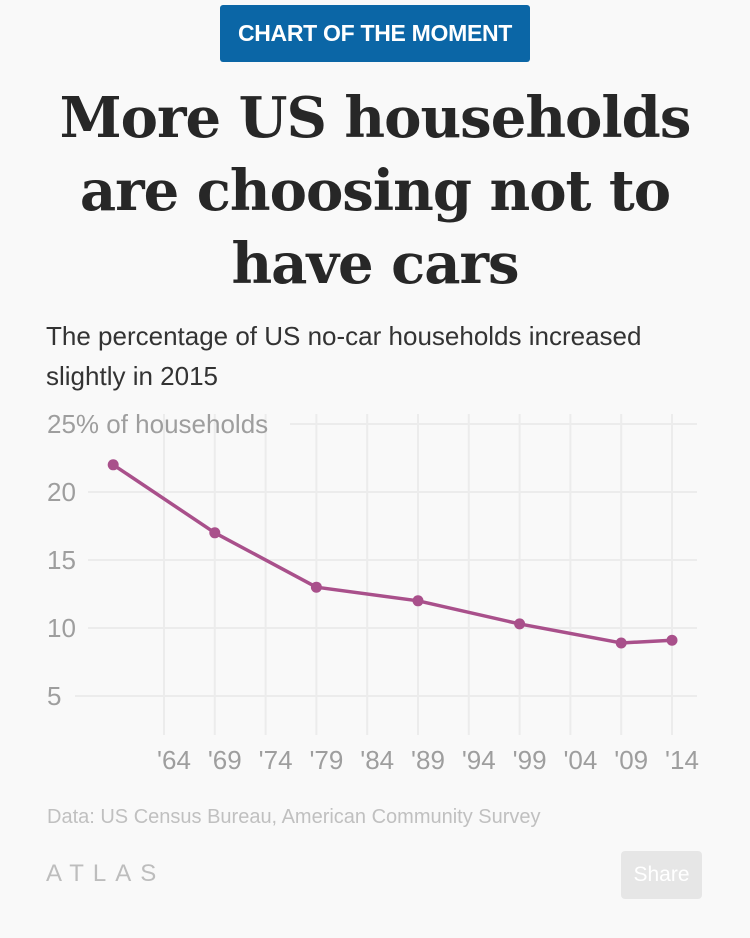  I want to click on y-tick-label: 15, so click(61, 560).